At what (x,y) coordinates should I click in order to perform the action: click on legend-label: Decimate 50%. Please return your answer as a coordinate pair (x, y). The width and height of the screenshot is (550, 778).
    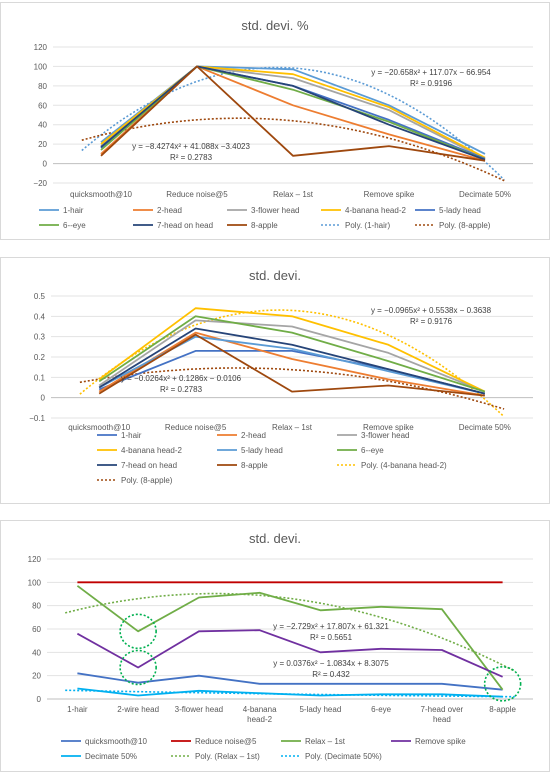
    Looking at the image, I should click on (111, 756).